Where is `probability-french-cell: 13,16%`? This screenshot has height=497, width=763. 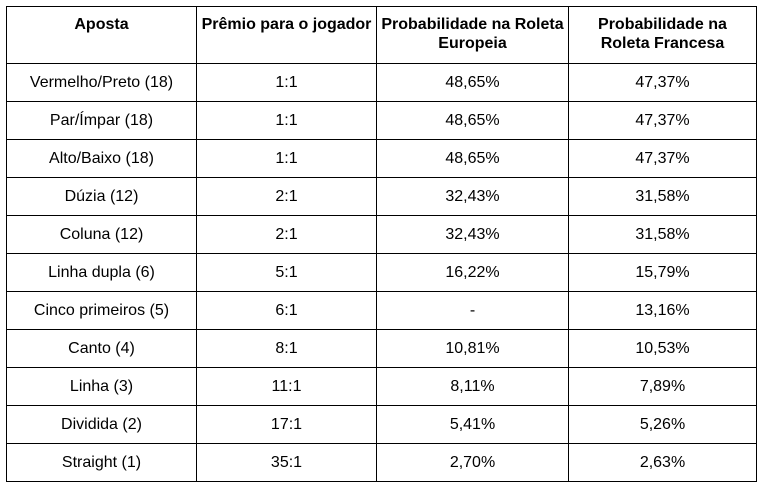
probability-french-cell: 13,16% is located at coordinates (662, 310).